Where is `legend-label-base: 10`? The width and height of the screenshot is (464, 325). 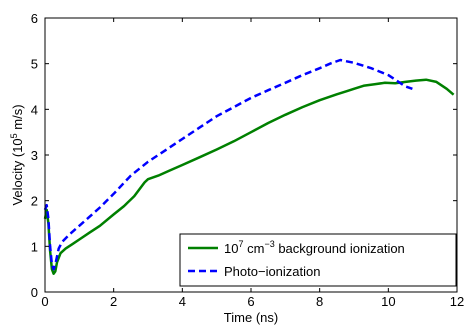 legend-label-base: 10 is located at coordinates (231, 248).